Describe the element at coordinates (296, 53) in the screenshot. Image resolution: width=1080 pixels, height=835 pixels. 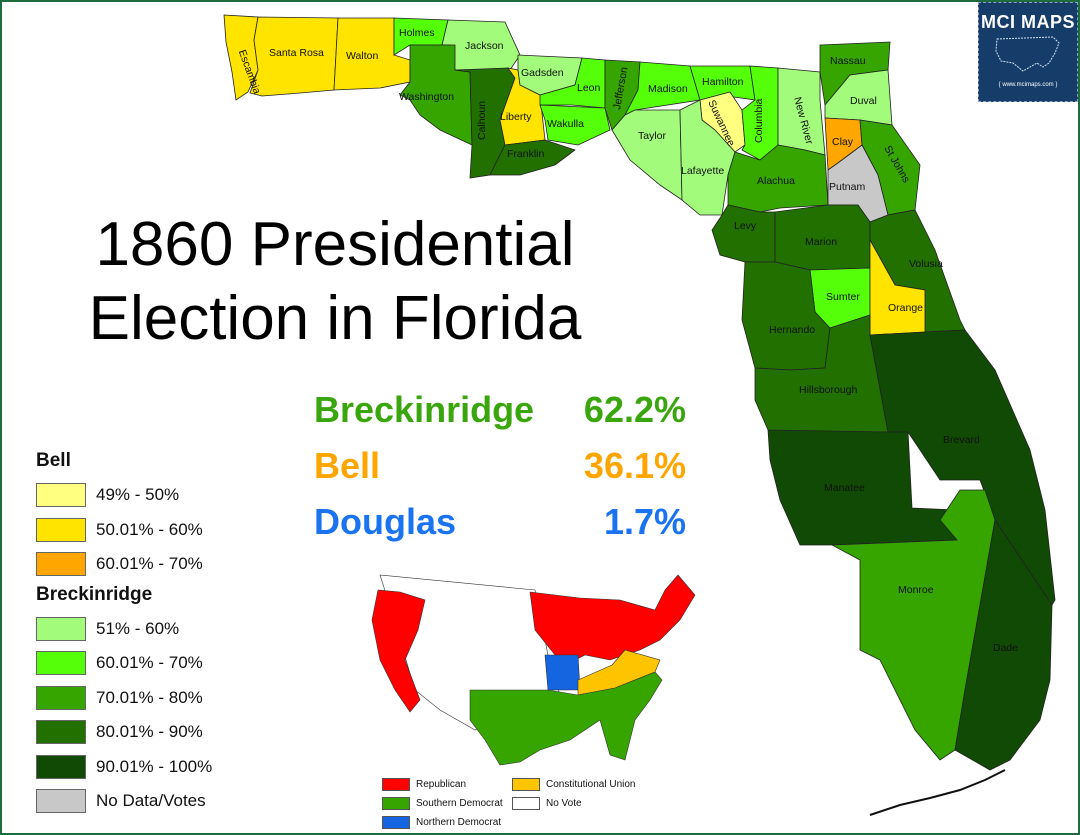
I see `label-santa-rosa: Santa Rosa` at that location.